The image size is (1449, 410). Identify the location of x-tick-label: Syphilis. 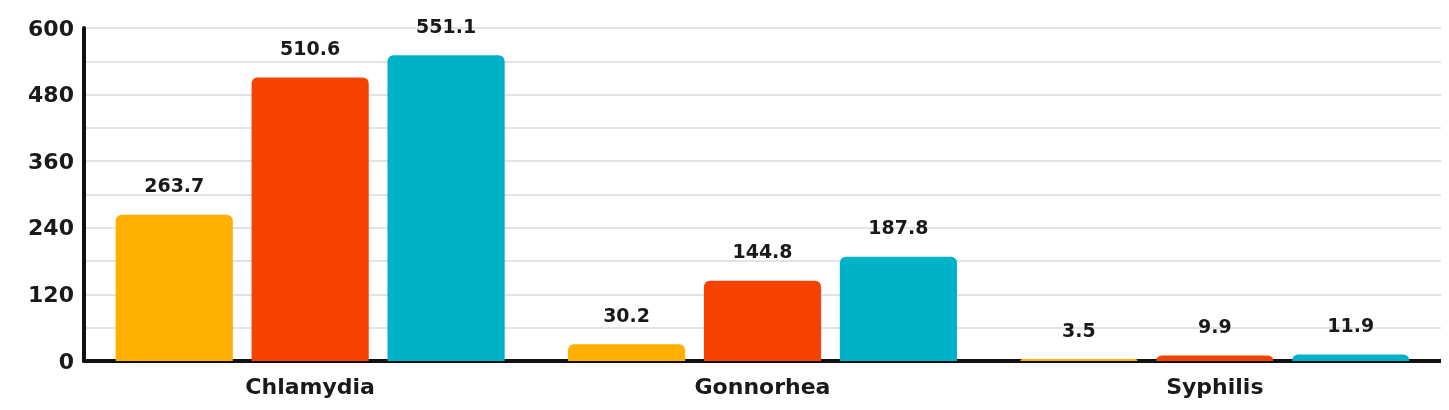
(1215, 386).